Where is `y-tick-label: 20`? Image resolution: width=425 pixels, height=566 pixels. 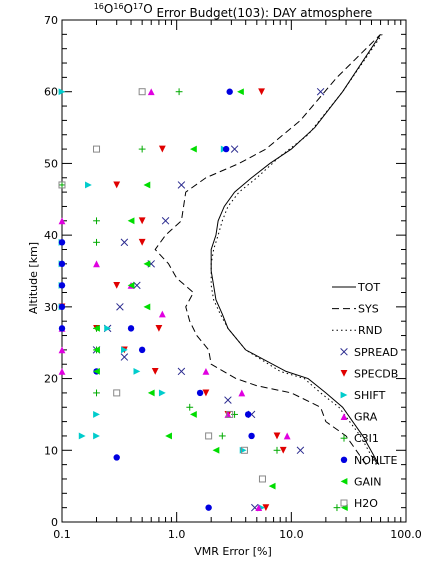
y-tick-label: 20 is located at coordinates (51, 379).